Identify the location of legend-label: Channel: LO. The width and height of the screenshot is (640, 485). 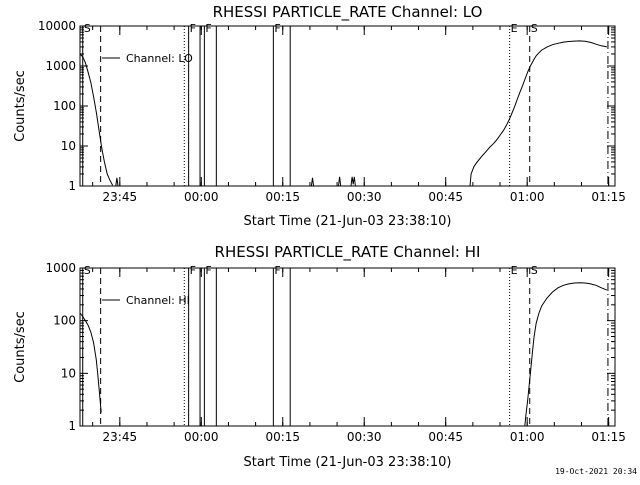
(159, 58).